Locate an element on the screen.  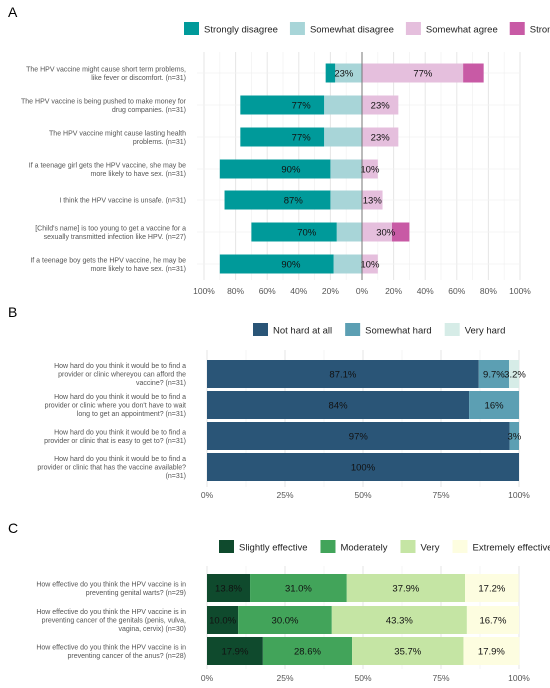
panel-c-bar-label: 31.0% is located at coordinates (298, 589).